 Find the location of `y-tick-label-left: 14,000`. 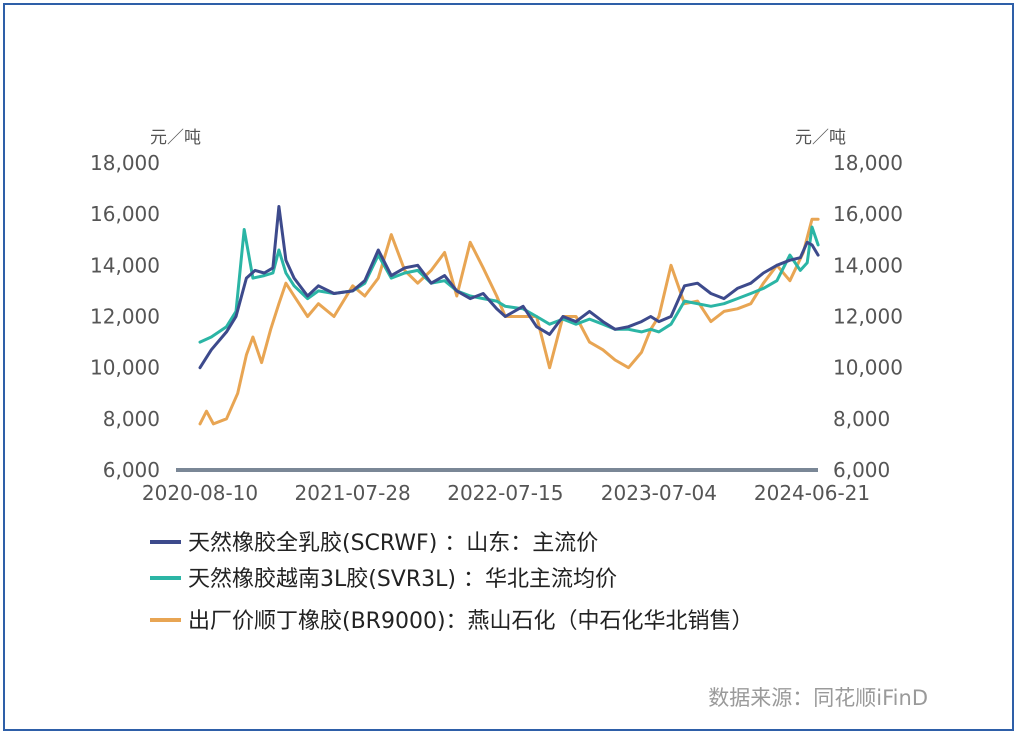

y-tick-label-left: 14,000 is located at coordinates (125, 265).